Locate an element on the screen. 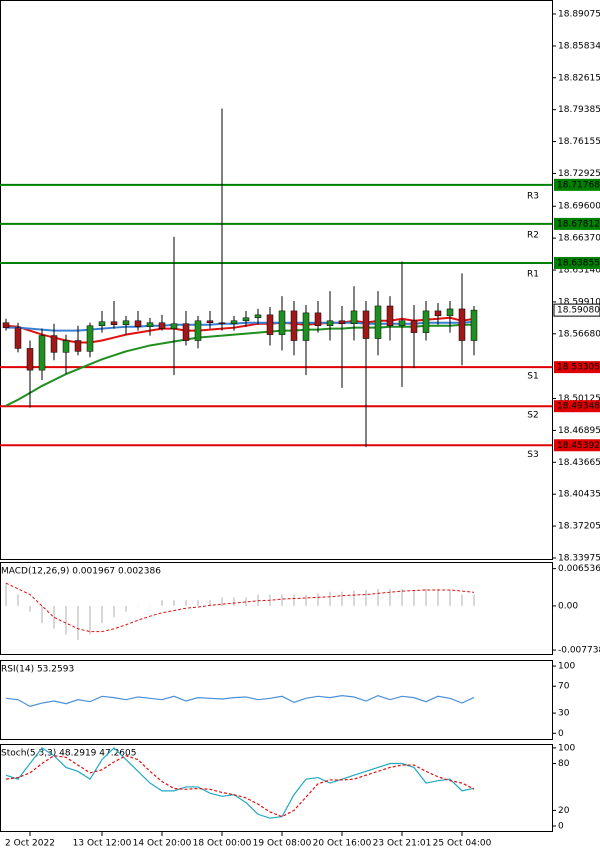 The width and height of the screenshot is (600, 851). moving-average is located at coordinates (240, 326).